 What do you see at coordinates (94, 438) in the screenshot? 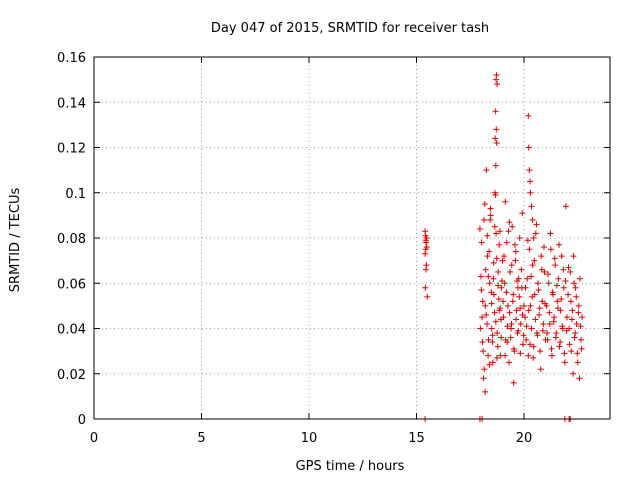
I see `x-tick-label: 0` at bounding box center [94, 438].